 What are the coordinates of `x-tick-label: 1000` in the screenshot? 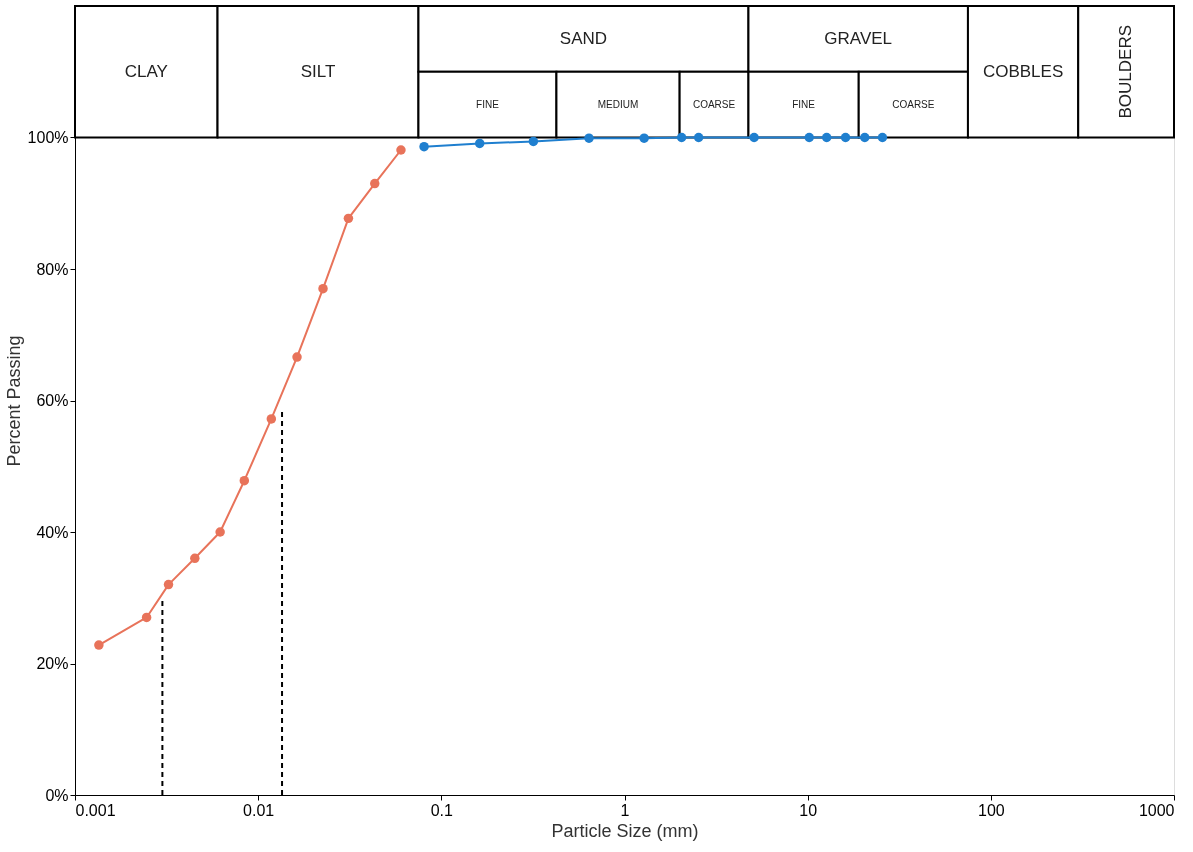 It's located at (1156, 810).